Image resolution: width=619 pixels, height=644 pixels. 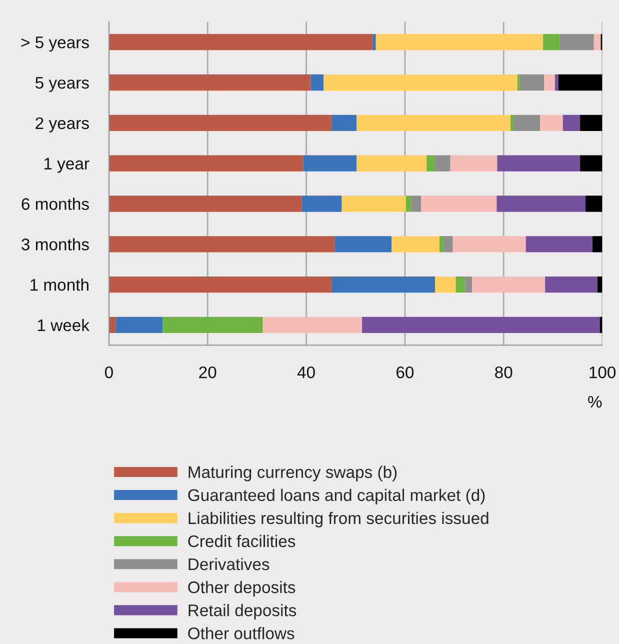 What do you see at coordinates (336, 496) in the screenshot?
I see `legend-label: Guaranteed loans and capital market (d)` at bounding box center [336, 496].